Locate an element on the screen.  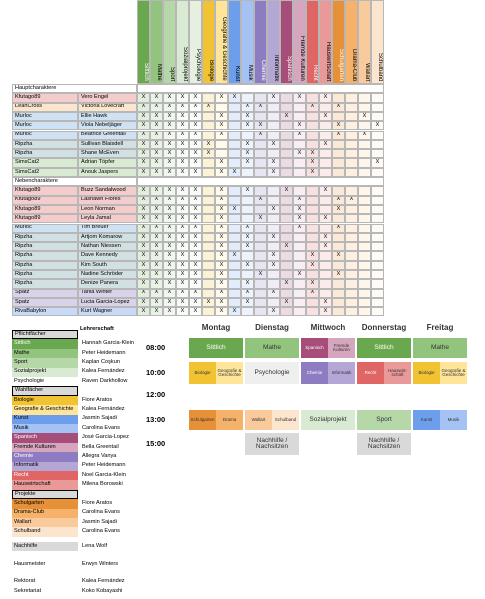
subject-header: Sozialprojekt is located at coordinates (182, 42).